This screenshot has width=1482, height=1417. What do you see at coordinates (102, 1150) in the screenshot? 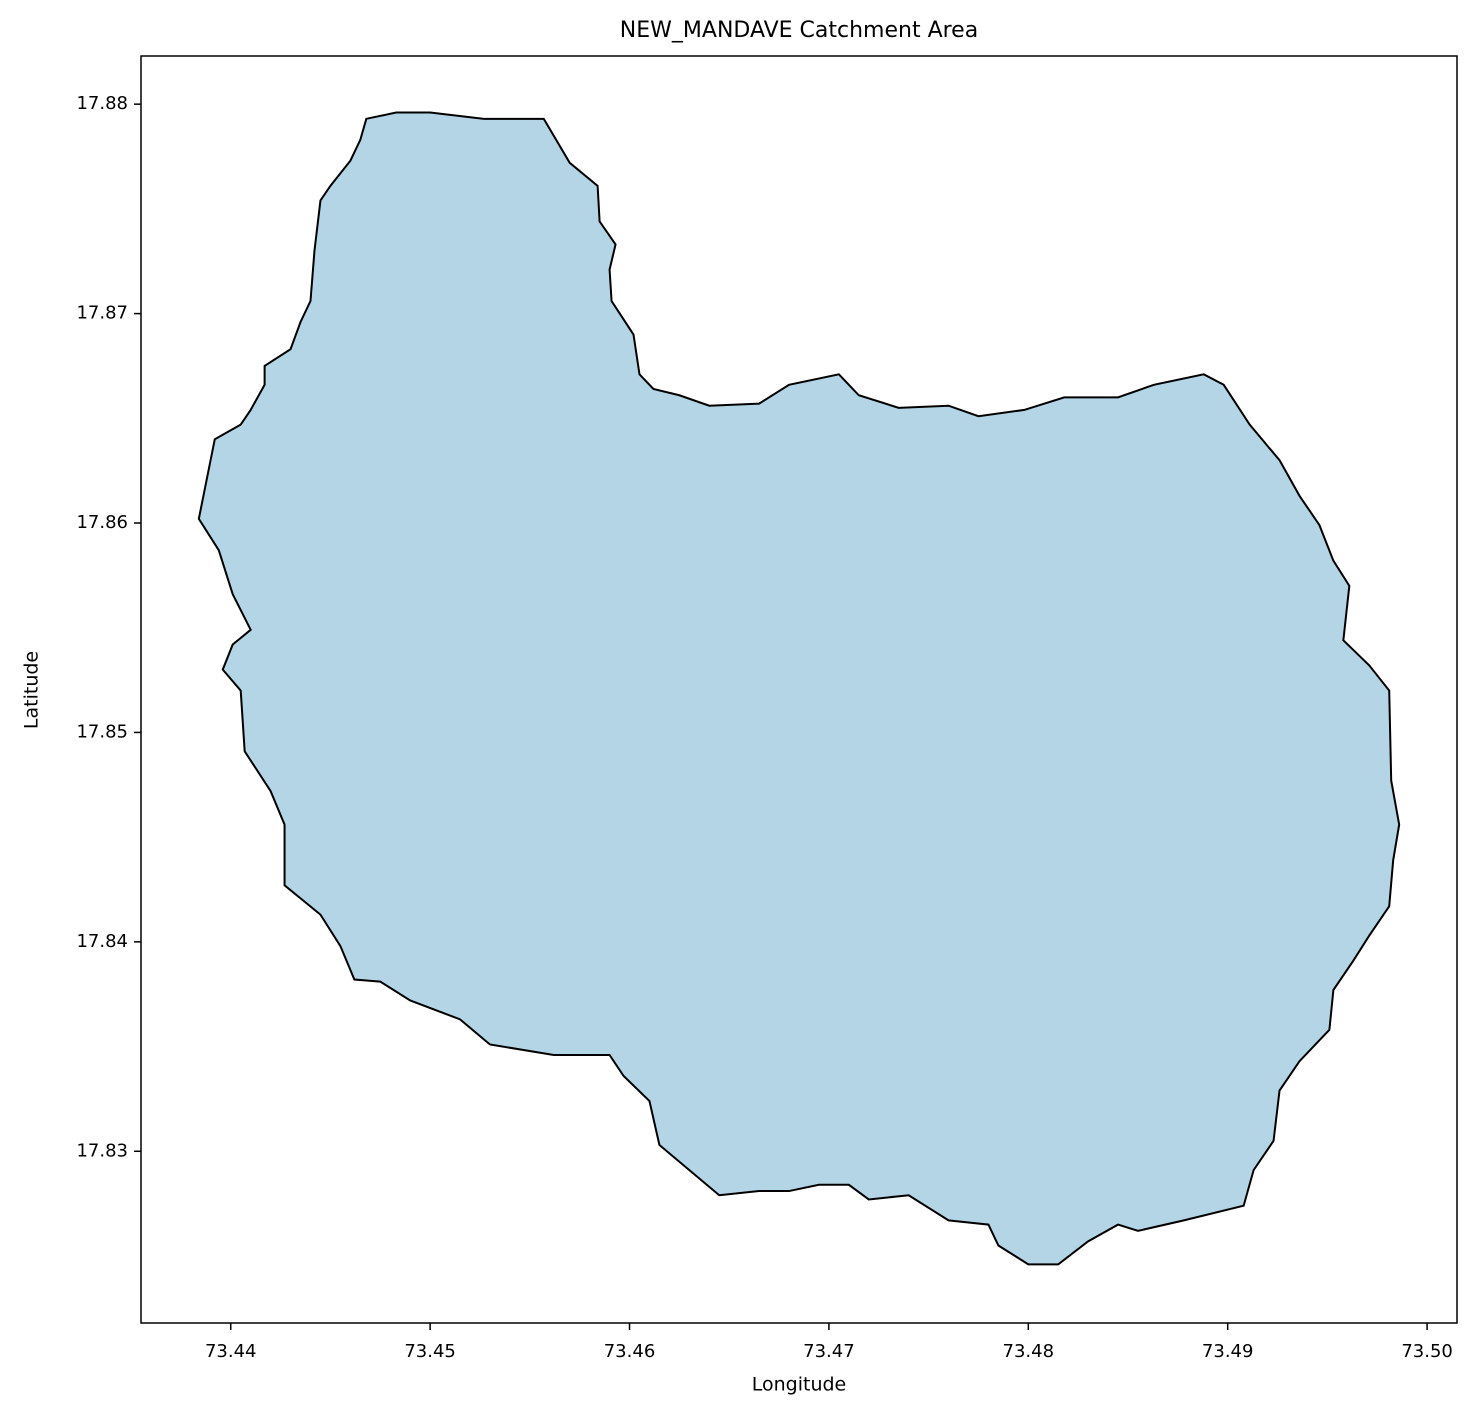
I see `y-tick-label: 17.83` at bounding box center [102, 1150].